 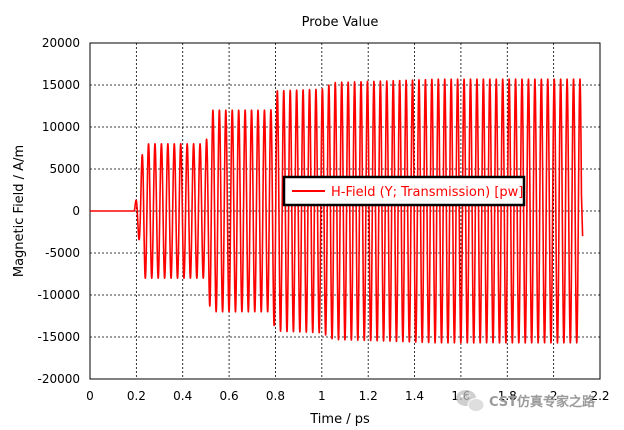 I want to click on x-tick-label: 1, so click(x=322, y=396).